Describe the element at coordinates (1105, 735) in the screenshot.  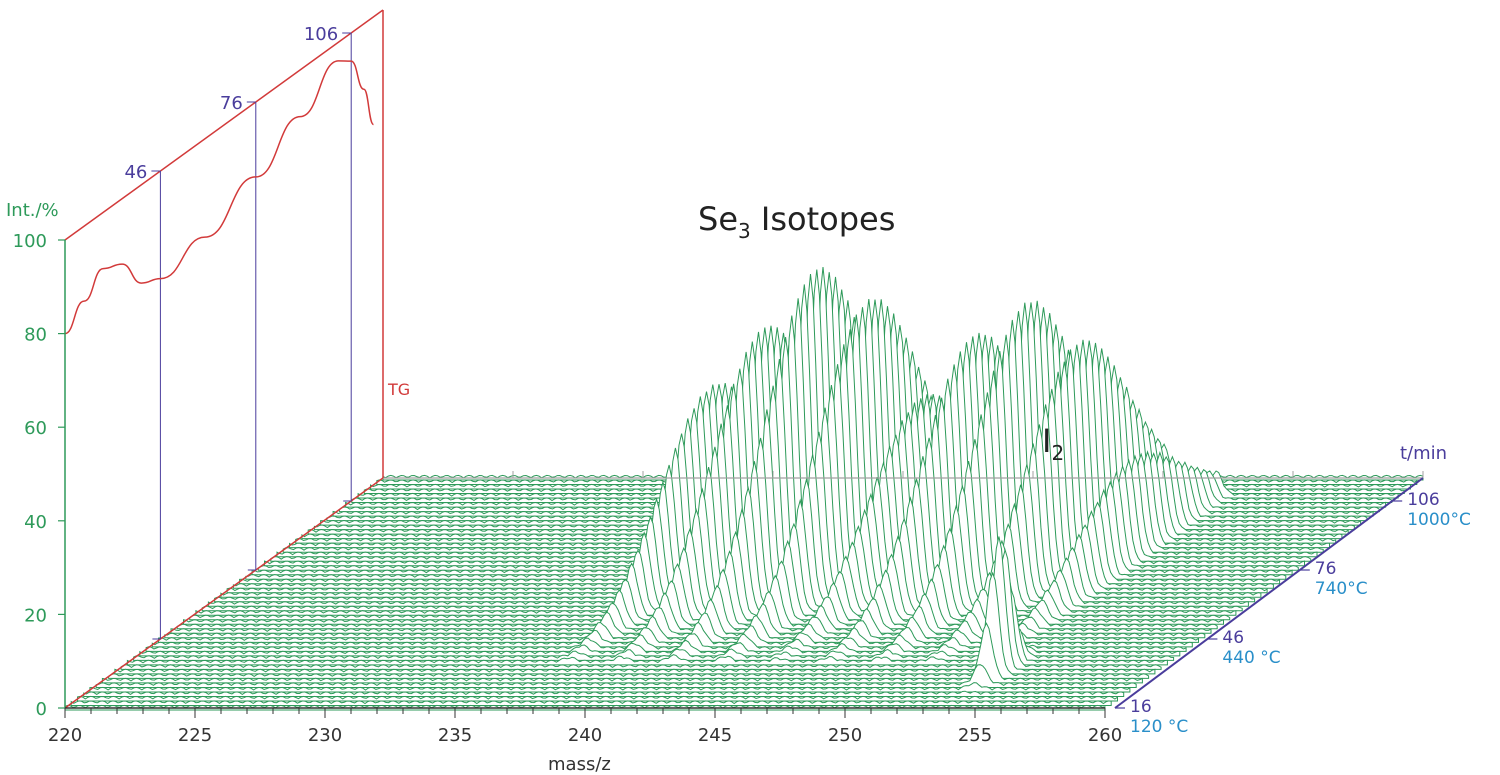
I see `mass-tick-label: 260` at that location.